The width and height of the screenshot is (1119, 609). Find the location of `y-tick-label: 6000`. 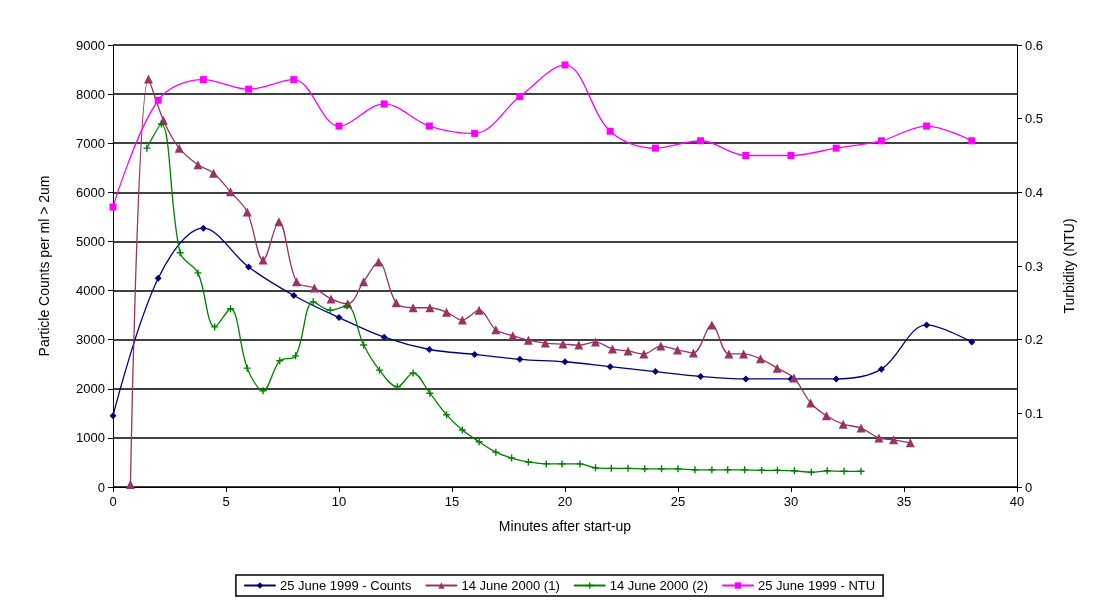

y-tick-label: 6000 is located at coordinates (90, 192).